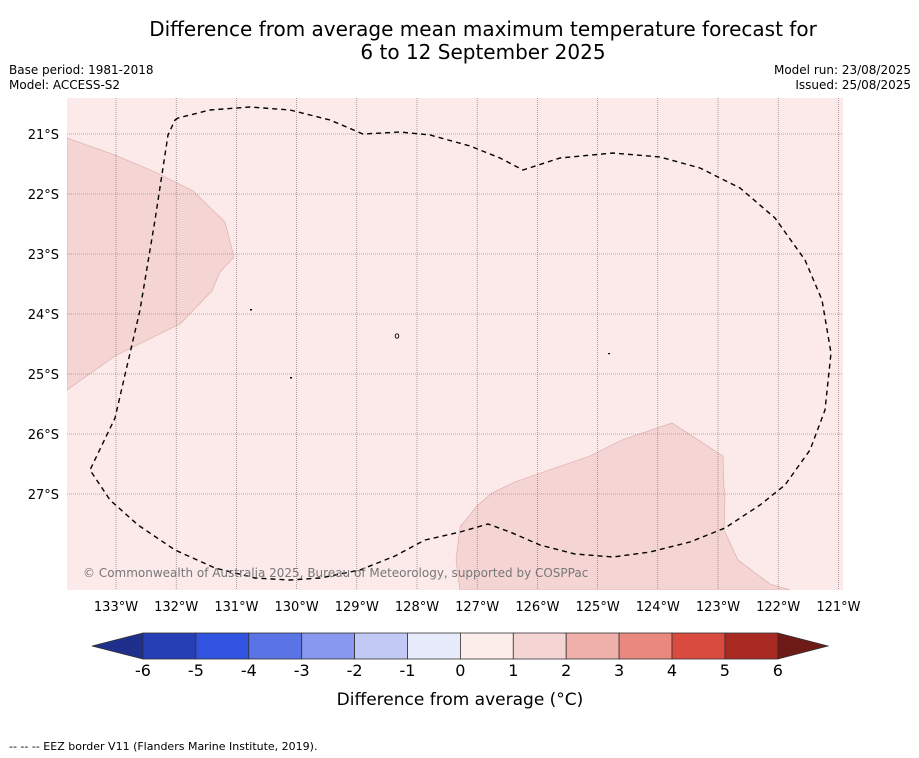 Image resolution: width=919 pixels, height=758 pixels. Describe the element at coordinates (43, 375) in the screenshot. I see `lat-label: 25°S` at that location.